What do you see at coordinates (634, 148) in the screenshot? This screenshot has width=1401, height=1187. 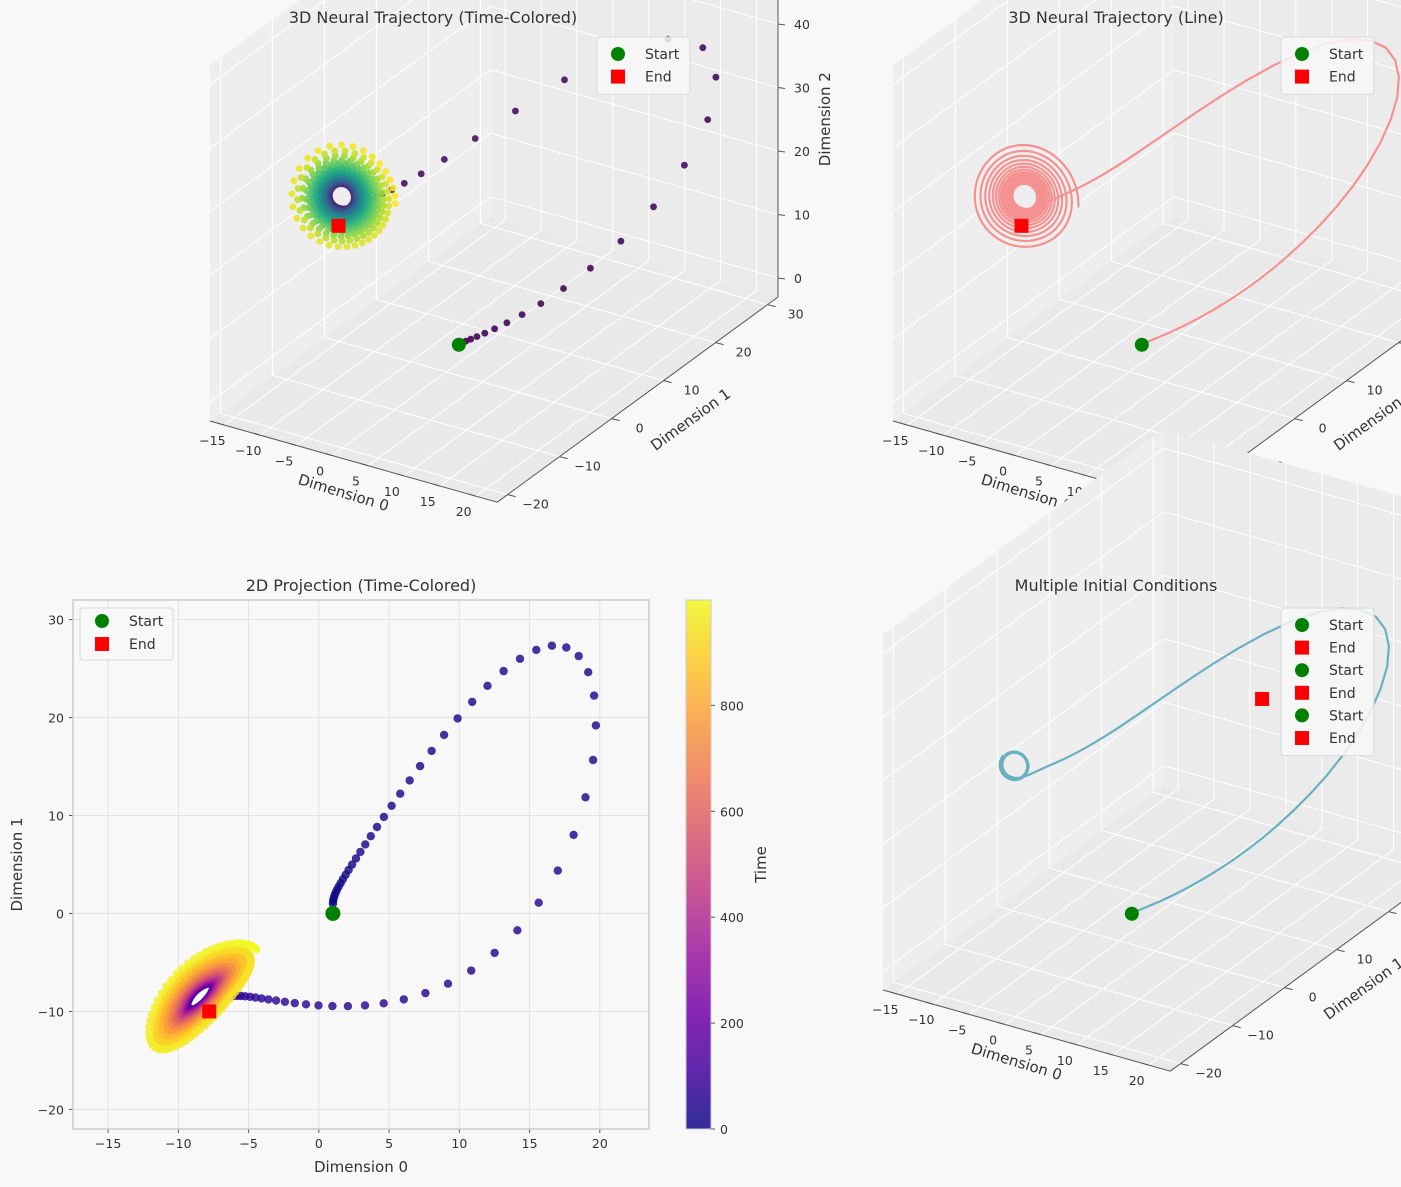 I see `back-pane` at bounding box center [634, 148].